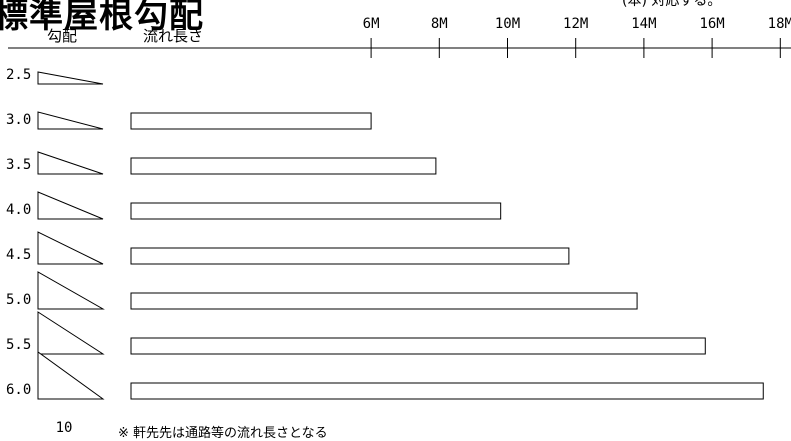 This screenshot has height=441, width=791. Describe the element at coordinates (18, 255) in the screenshot. I see `slope-label: 4.5` at that location.